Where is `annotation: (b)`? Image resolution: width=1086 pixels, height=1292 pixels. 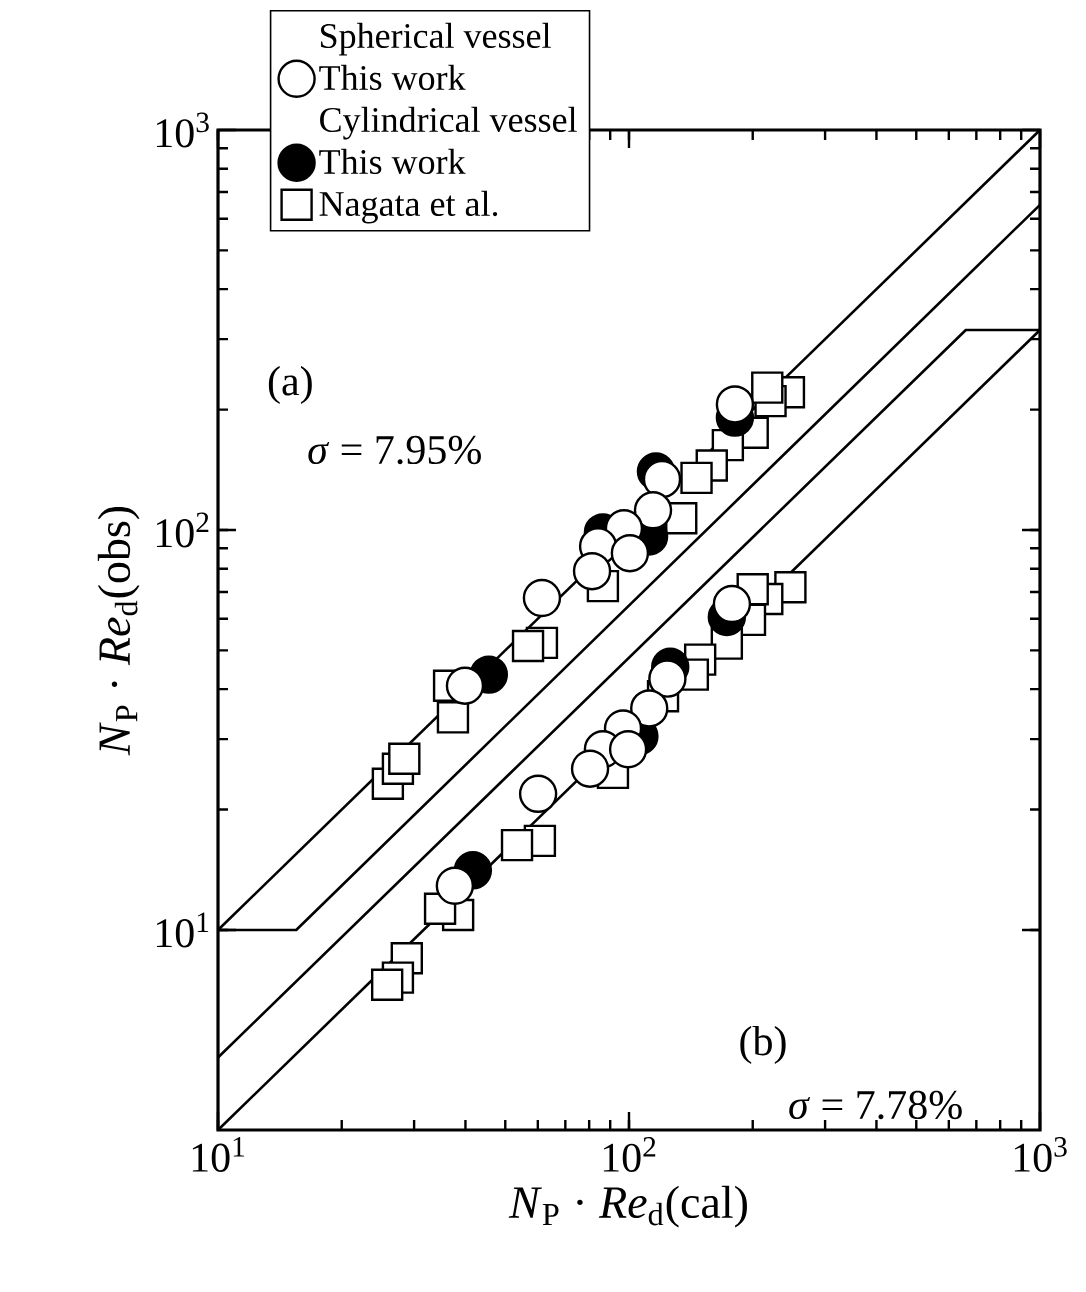 annotation: (b) is located at coordinates (763, 1045).